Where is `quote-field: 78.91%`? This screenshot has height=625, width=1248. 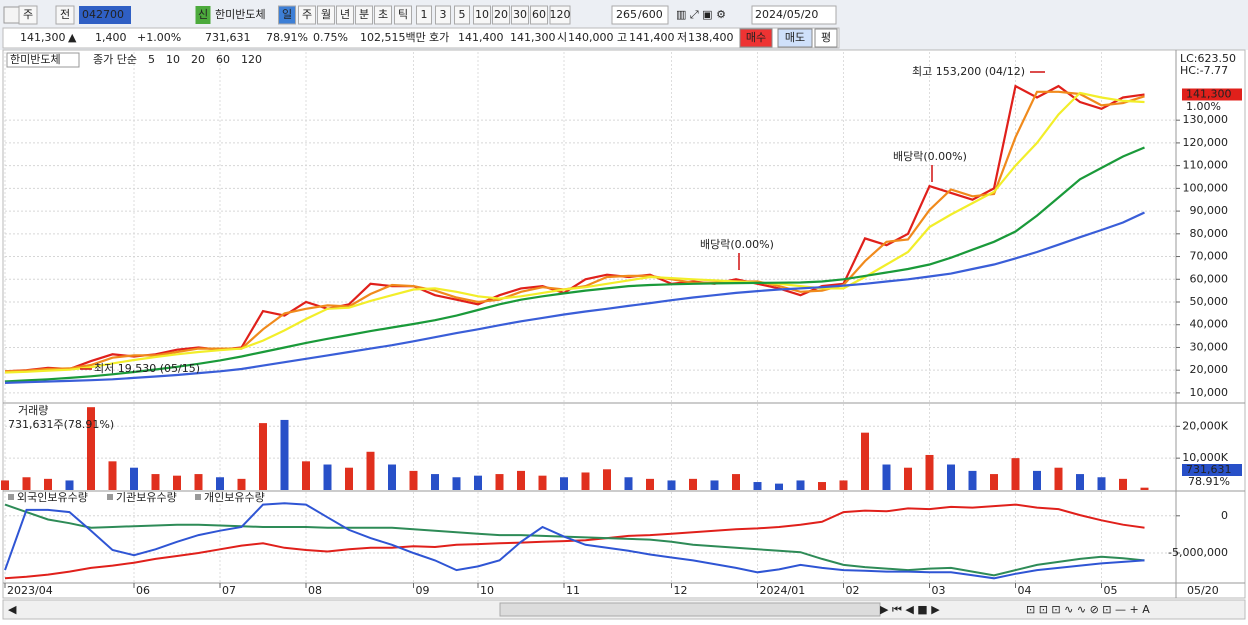
quote-field: 78.91% is located at coordinates (287, 37).